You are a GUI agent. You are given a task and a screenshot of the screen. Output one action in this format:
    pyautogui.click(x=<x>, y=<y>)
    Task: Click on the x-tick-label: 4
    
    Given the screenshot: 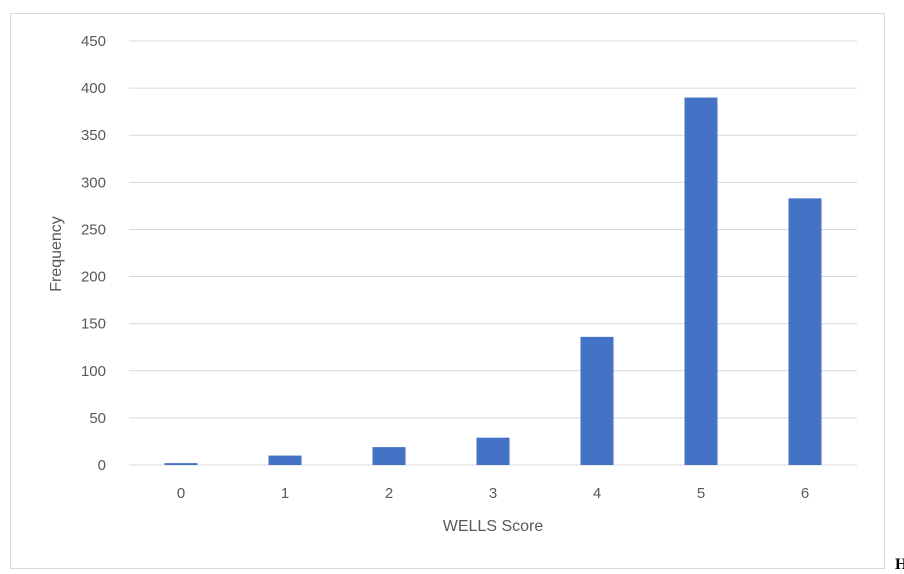 What is the action you would take?
    pyautogui.click(x=597, y=493)
    